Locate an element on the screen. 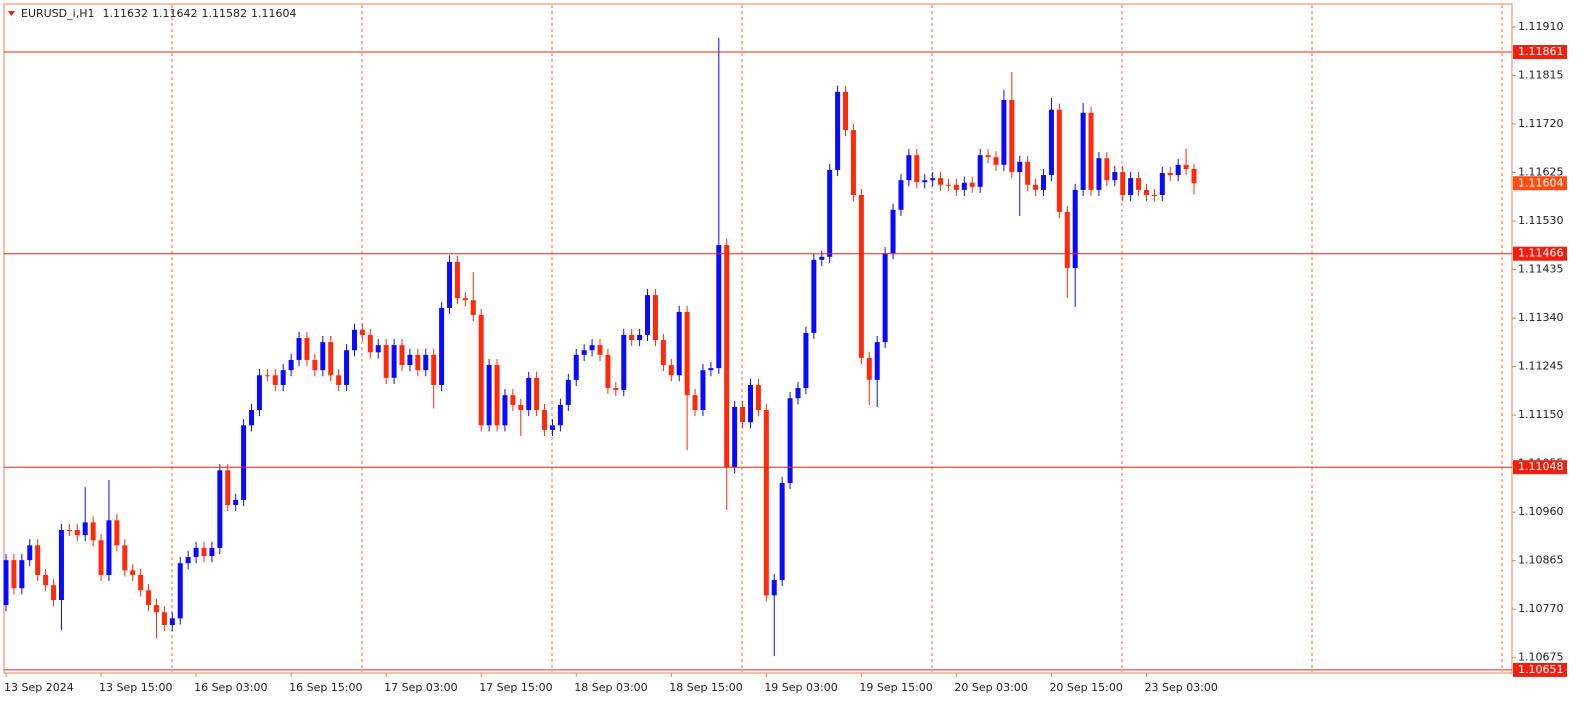 The image size is (1586, 709). x-tick-label: 18 Sep 03:00 is located at coordinates (610, 687).